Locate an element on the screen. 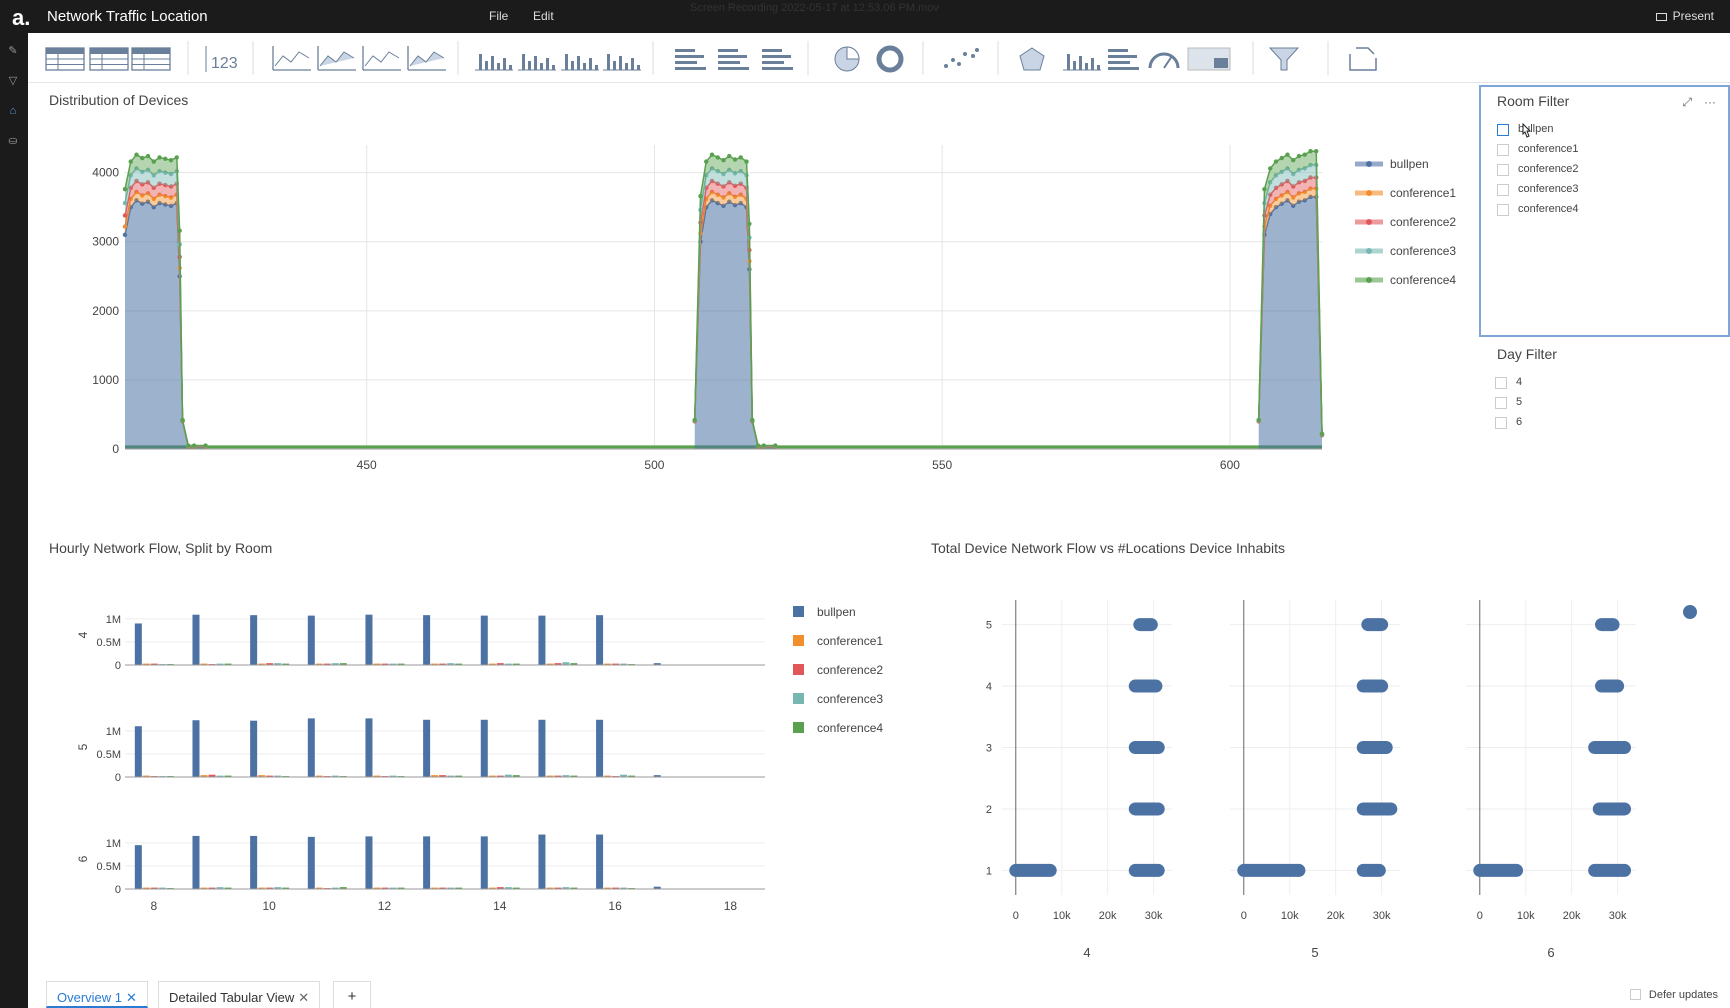 The image size is (1730, 1008). menu-edit: Edit is located at coordinates (543, 16).